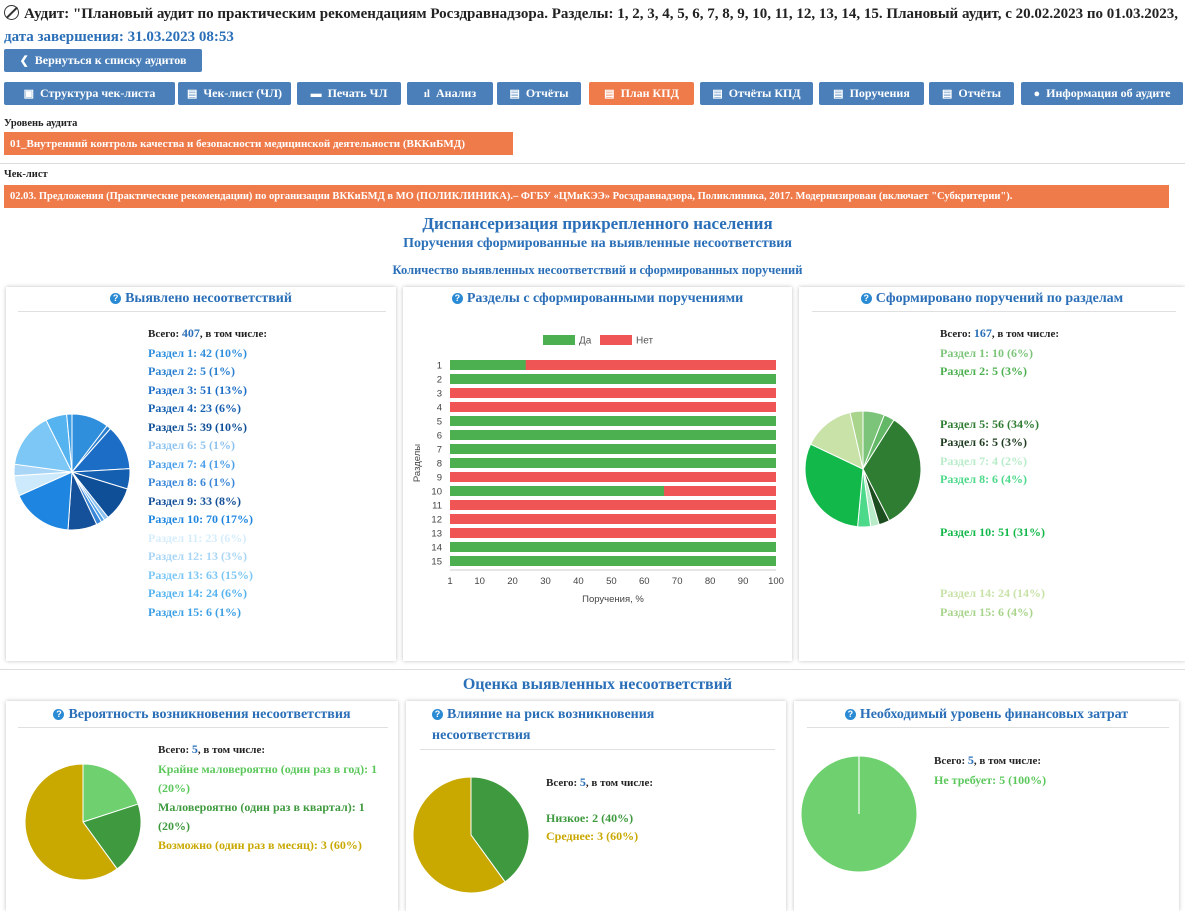  I want to click on toolbar-icon: ▣, so click(28, 94).